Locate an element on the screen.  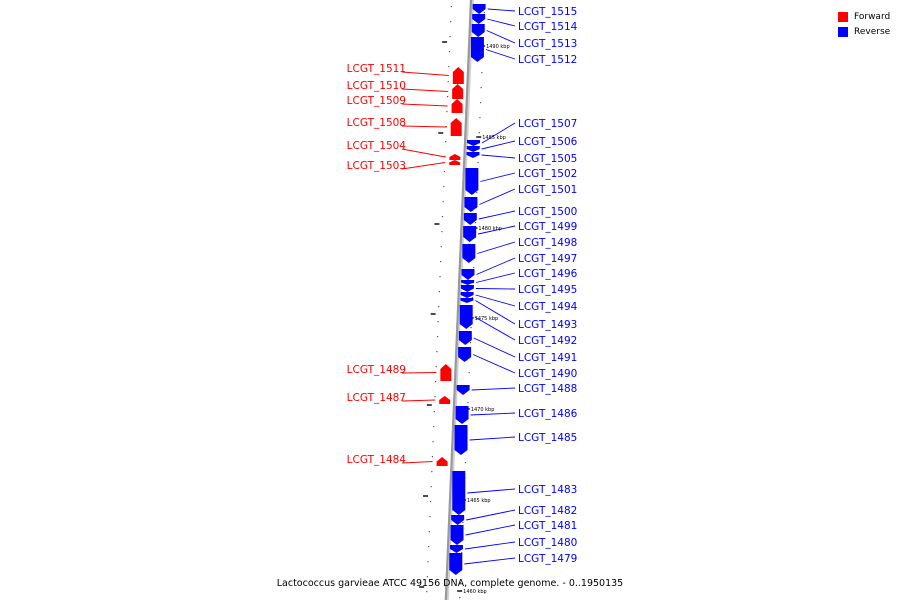
gene-label: LCGT_1510 is located at coordinates (376, 86).